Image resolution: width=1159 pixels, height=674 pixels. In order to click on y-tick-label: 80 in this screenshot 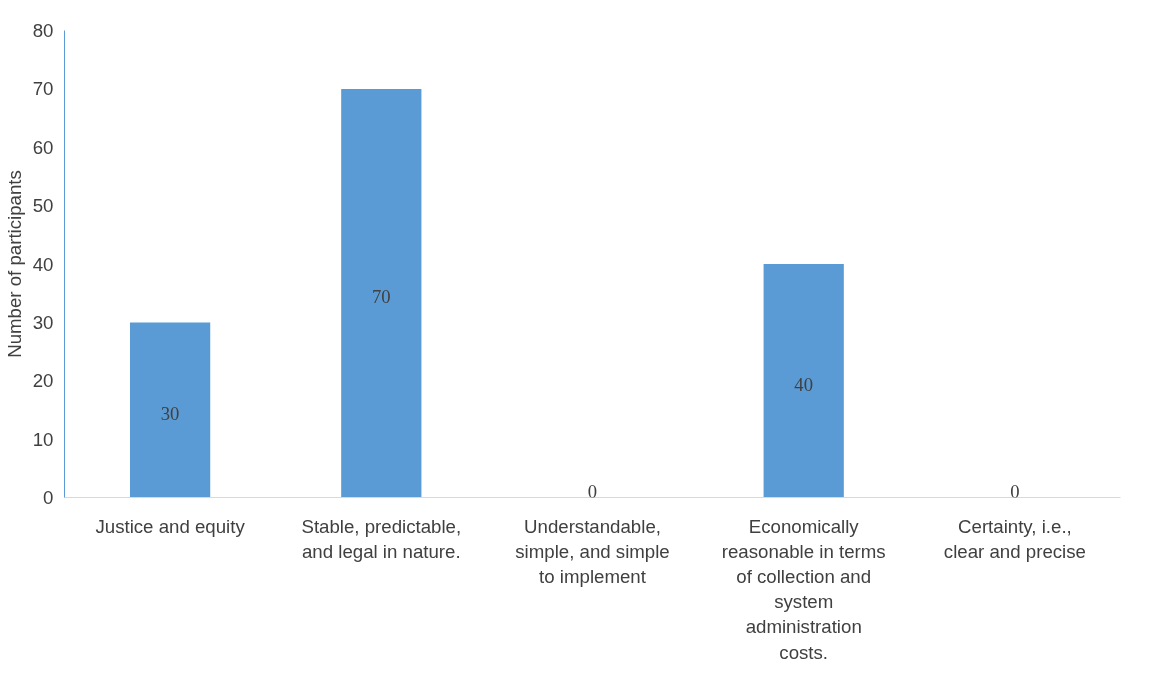, I will do `click(43, 30)`.